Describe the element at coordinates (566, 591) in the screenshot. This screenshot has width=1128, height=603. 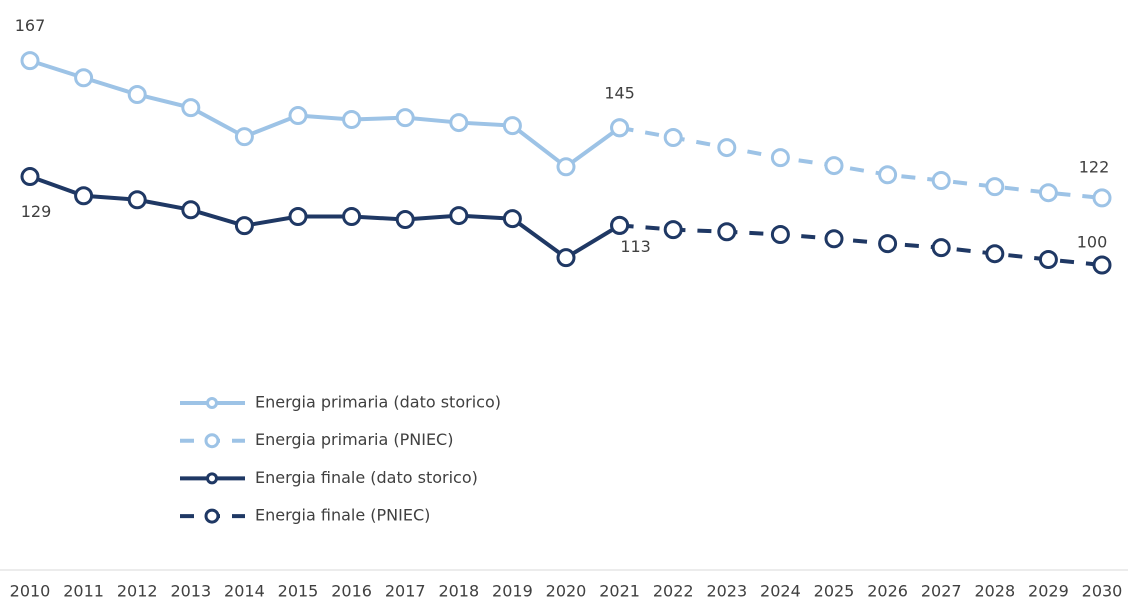
I see `x-tick-label: 2020` at that location.